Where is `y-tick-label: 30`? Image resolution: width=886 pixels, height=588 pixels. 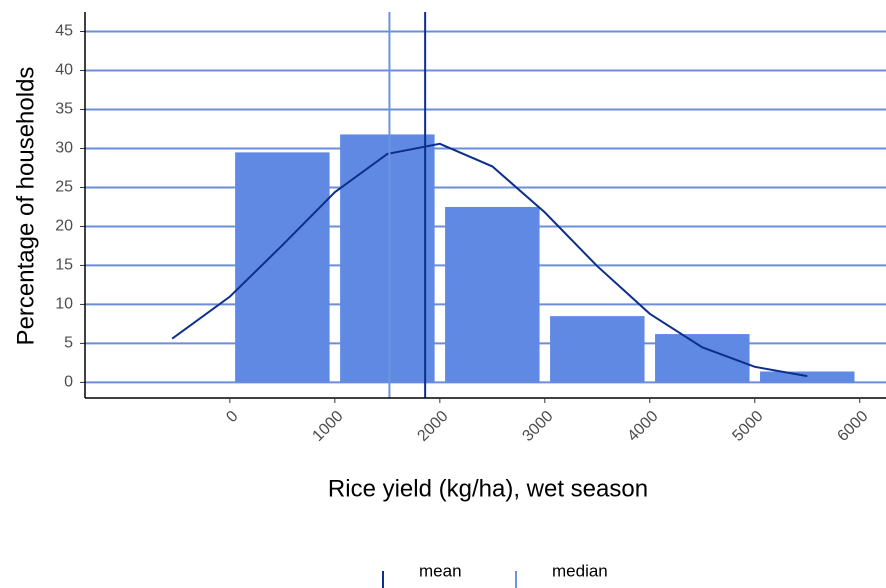 y-tick-label: 30 is located at coordinates (64, 148).